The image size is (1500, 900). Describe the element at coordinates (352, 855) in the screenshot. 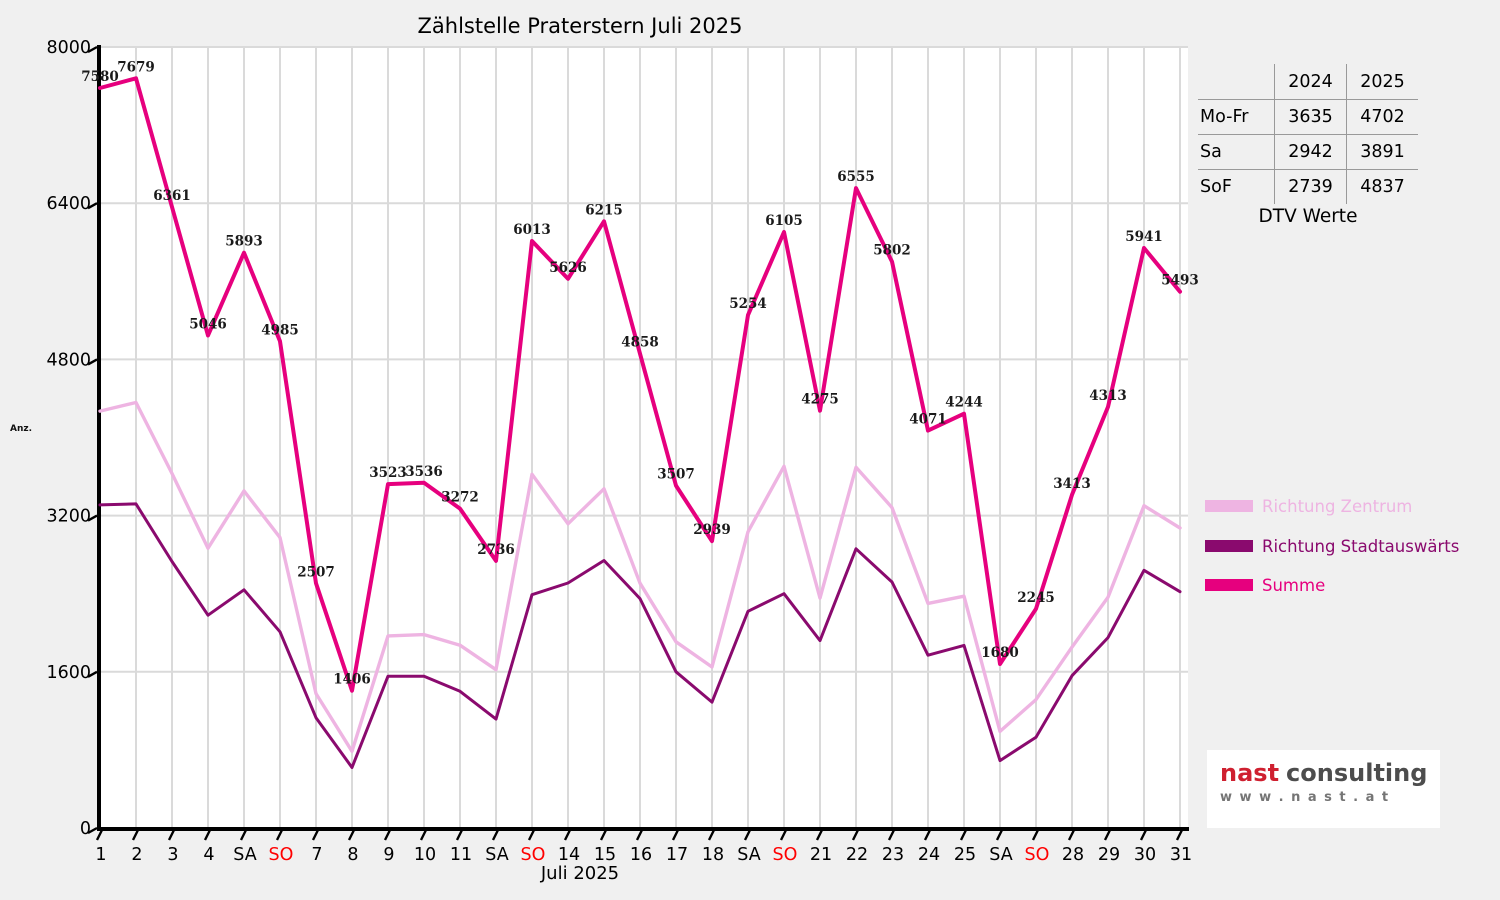

I see `x-tick-label: 8` at that location.